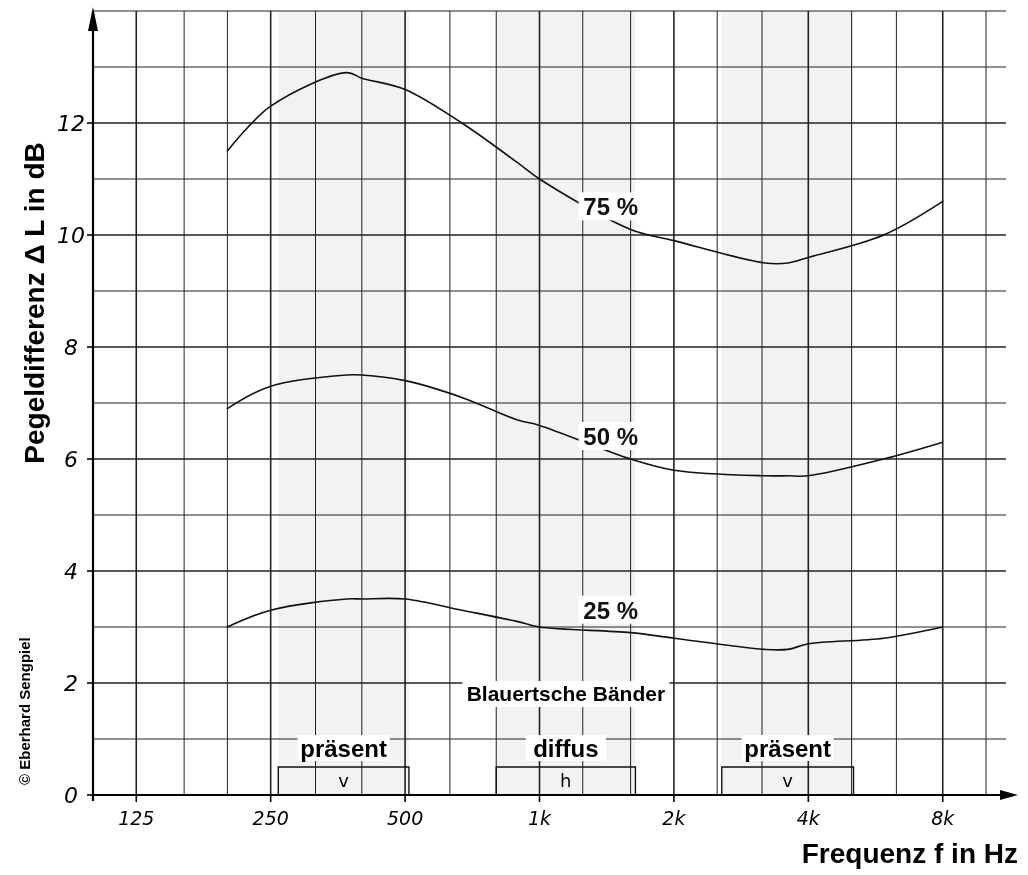  What do you see at coordinates (71, 347) in the screenshot?
I see `y-tick-label: 8` at bounding box center [71, 347].